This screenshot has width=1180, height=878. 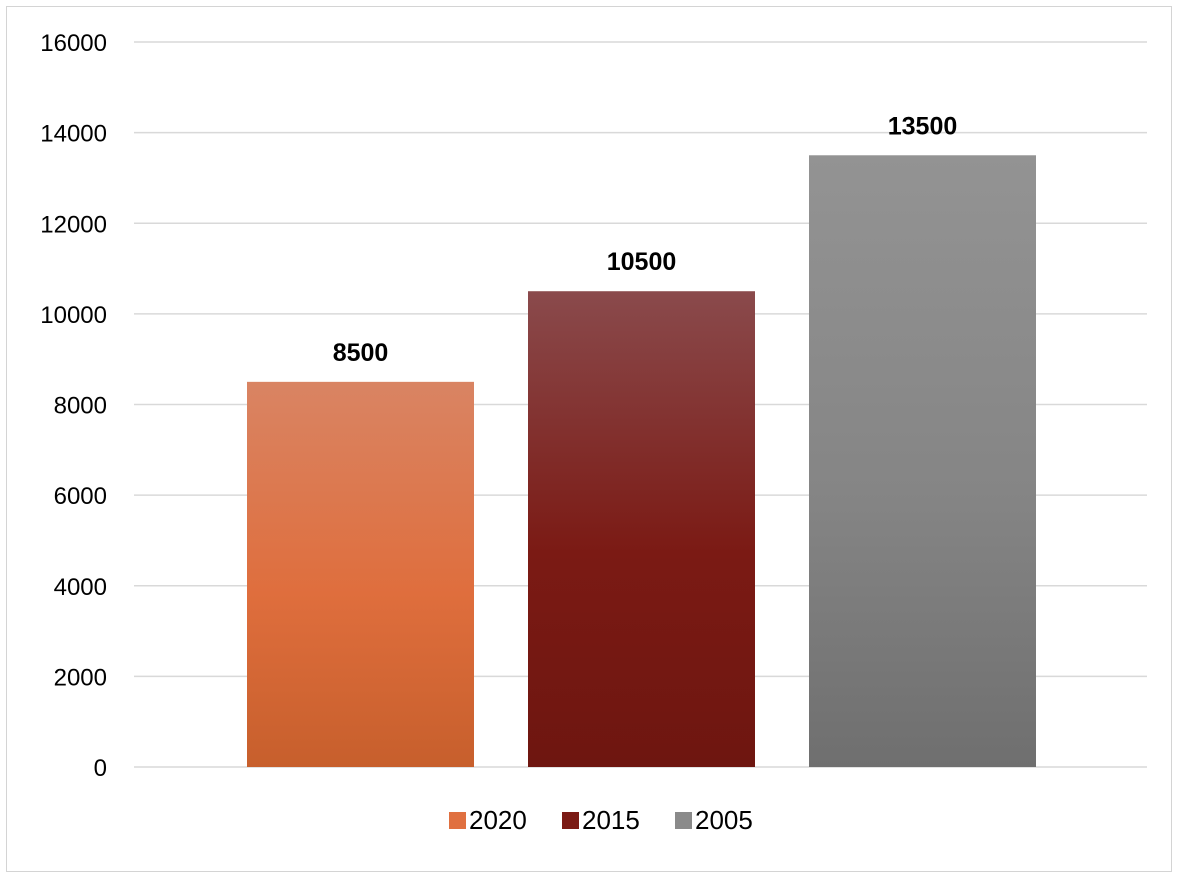 I want to click on y-tick-label: 12000, so click(x=73, y=224).